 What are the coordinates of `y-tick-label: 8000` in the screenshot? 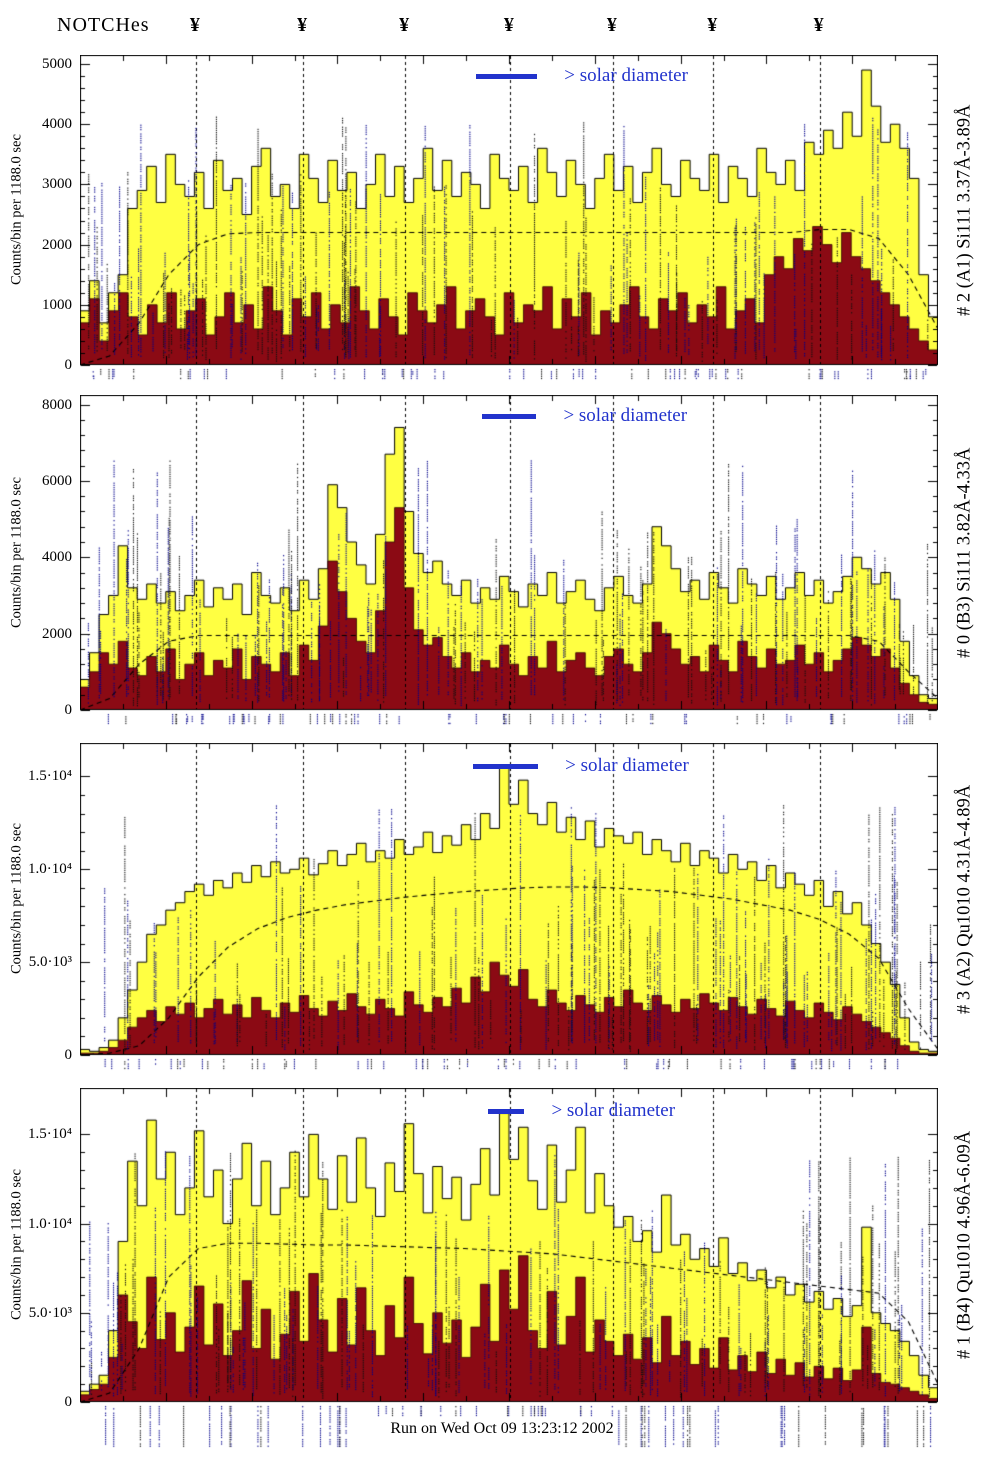 It's located at (57, 404).